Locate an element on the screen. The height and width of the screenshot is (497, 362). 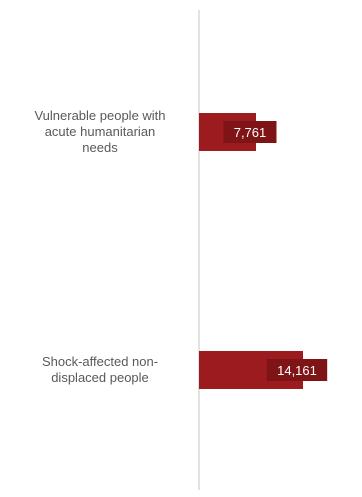
category-label-1: Shock-affected non-displaced people is located at coordinates (100, 369).